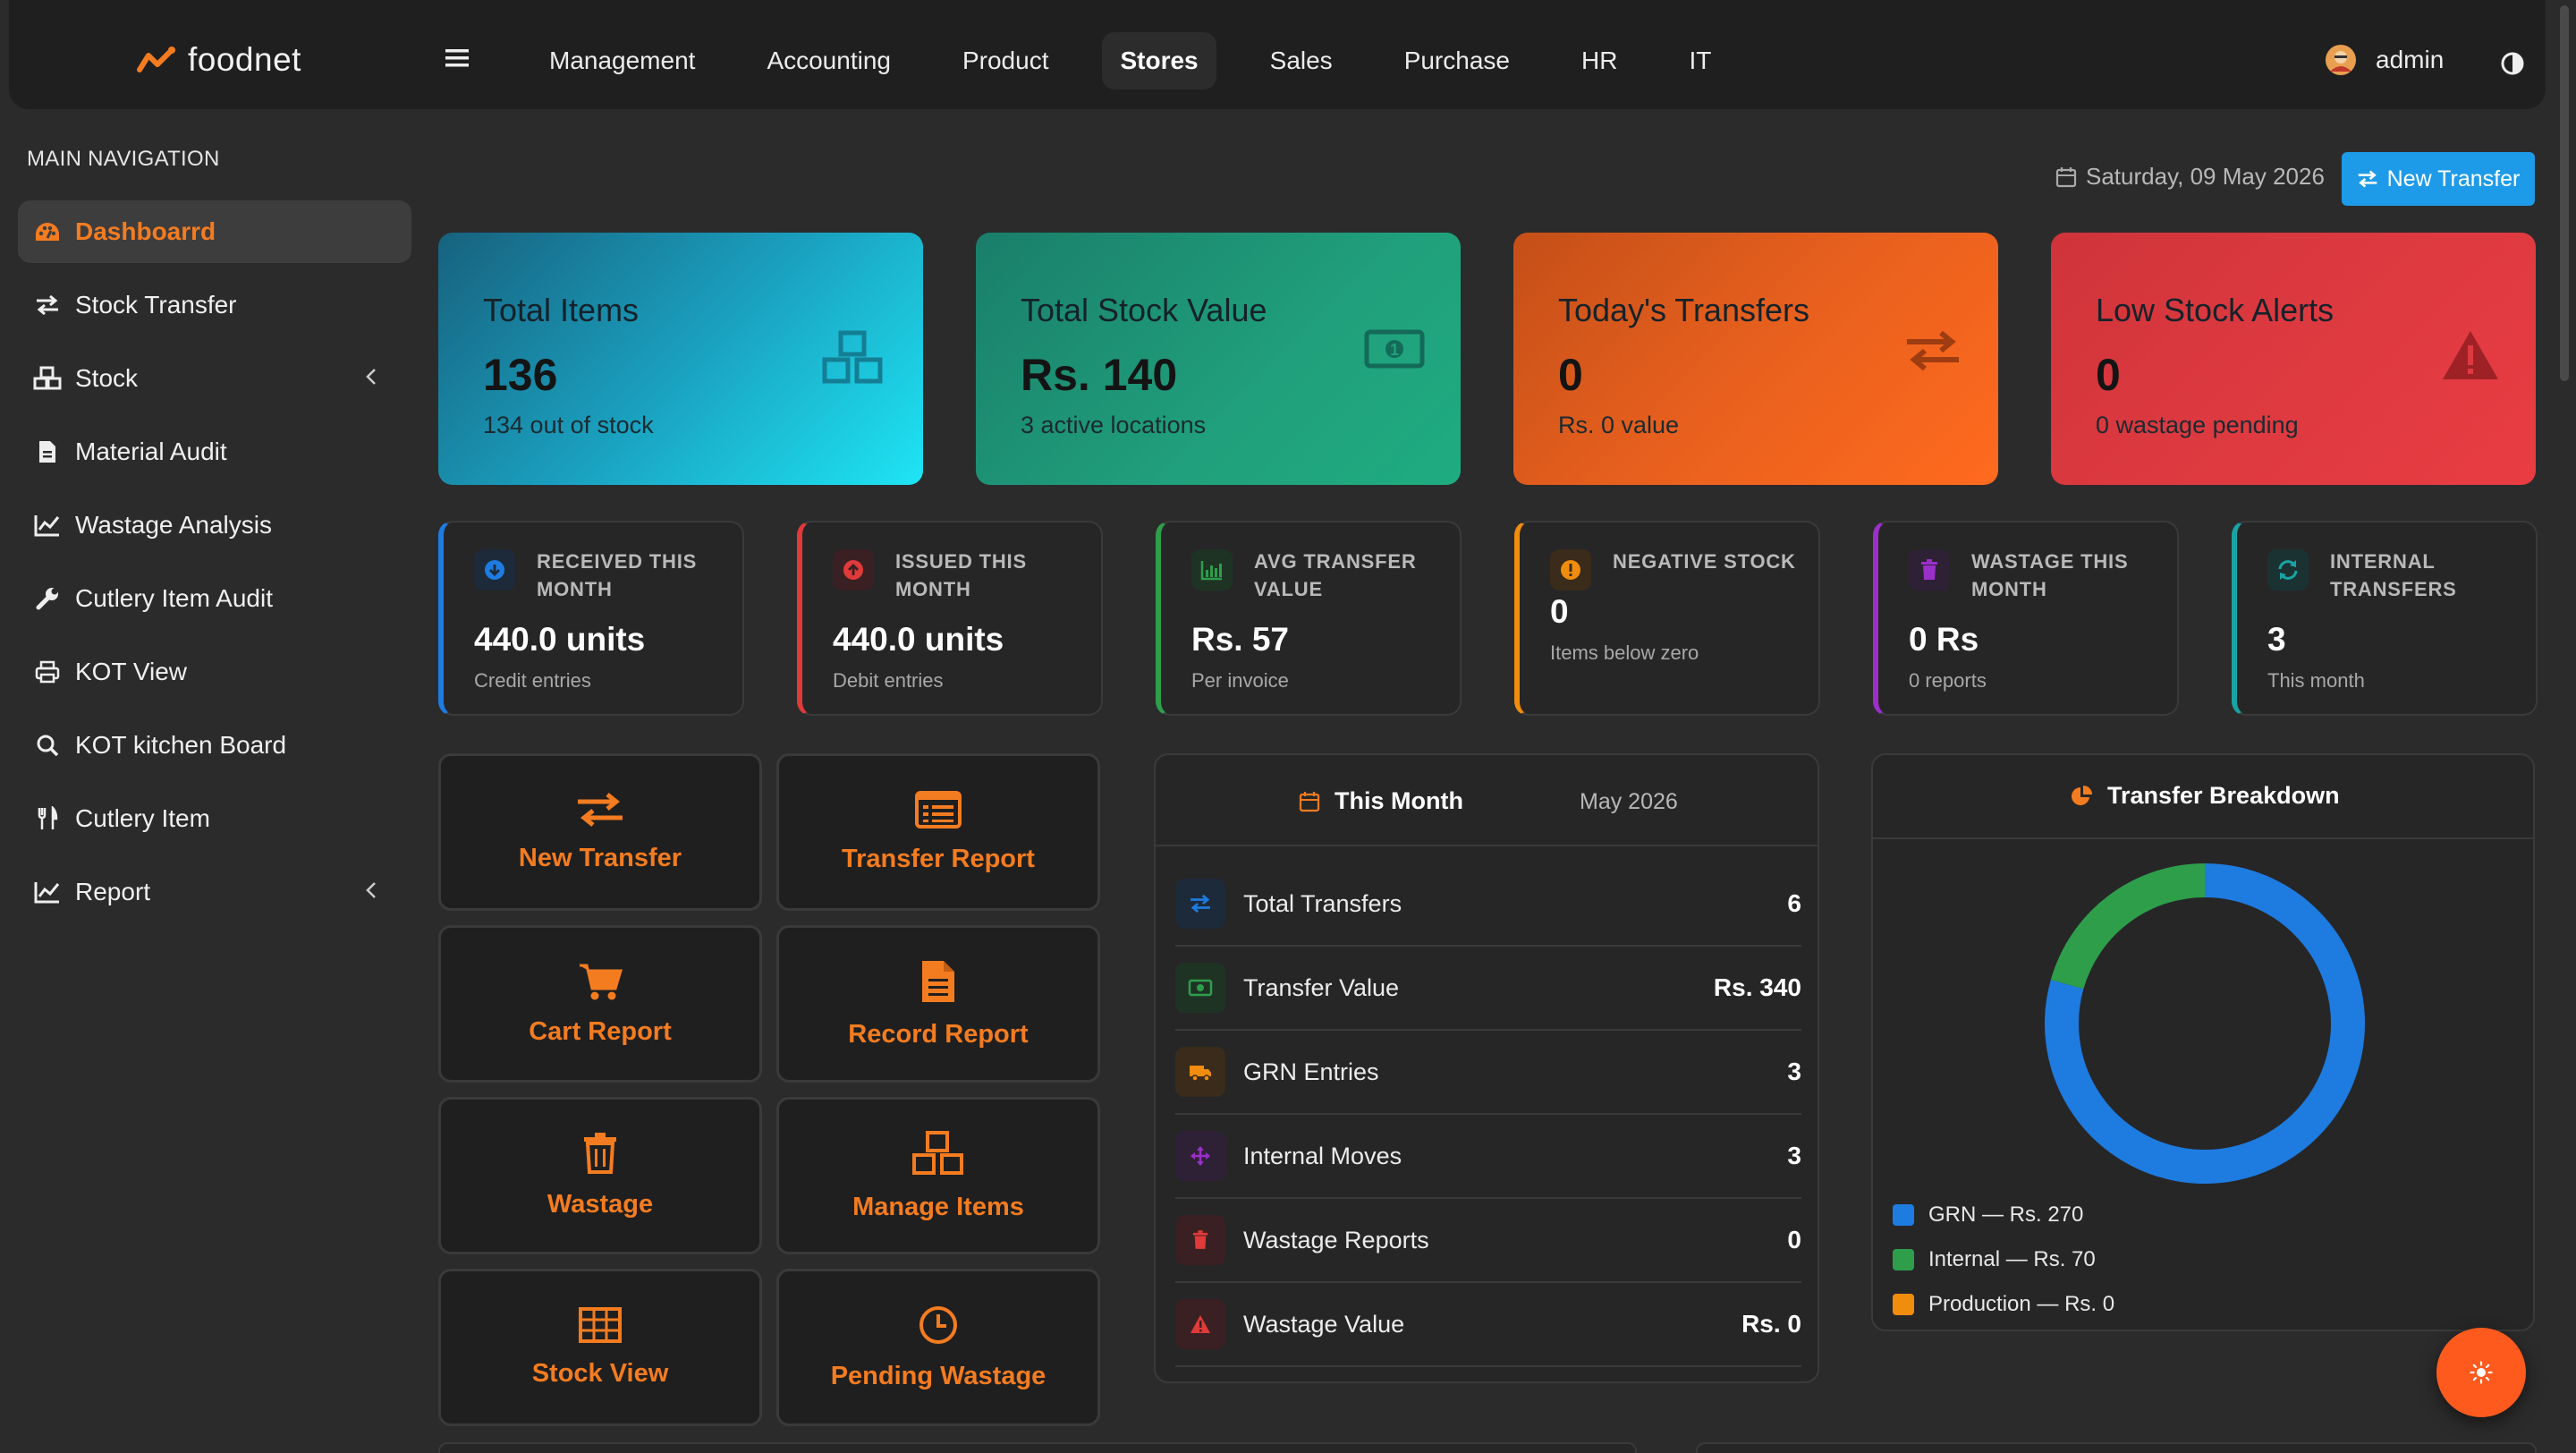 The image size is (2576, 1453). What do you see at coordinates (938, 1175) in the screenshot?
I see `action-manage-items: Manage Items` at bounding box center [938, 1175].